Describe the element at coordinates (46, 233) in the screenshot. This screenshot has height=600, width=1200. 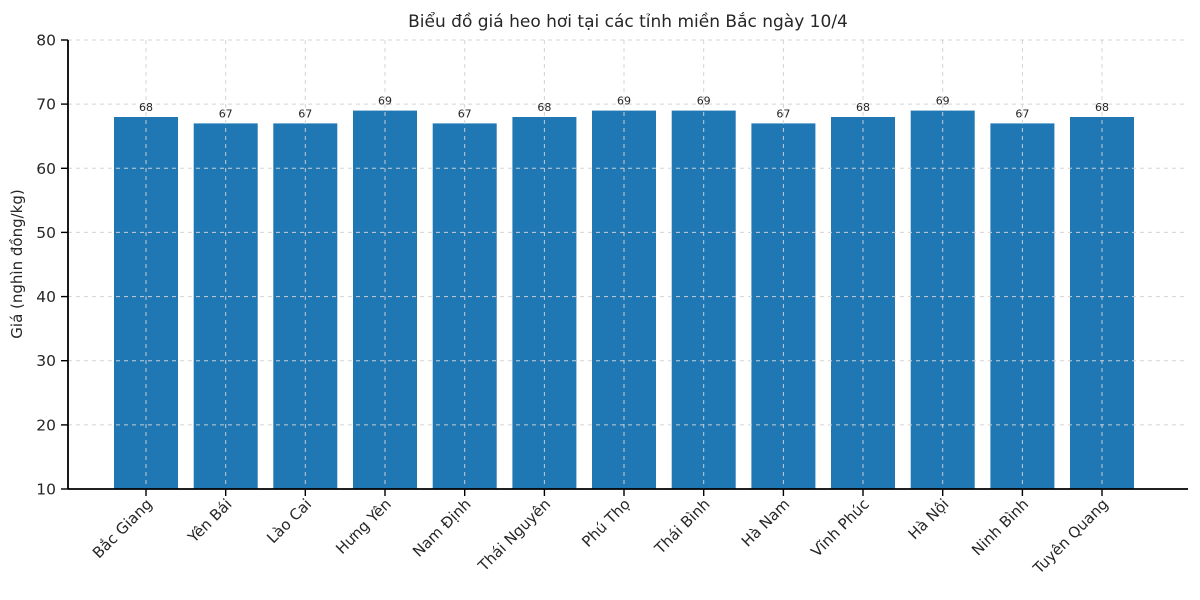
I see `y-tick-label: 50` at that location.